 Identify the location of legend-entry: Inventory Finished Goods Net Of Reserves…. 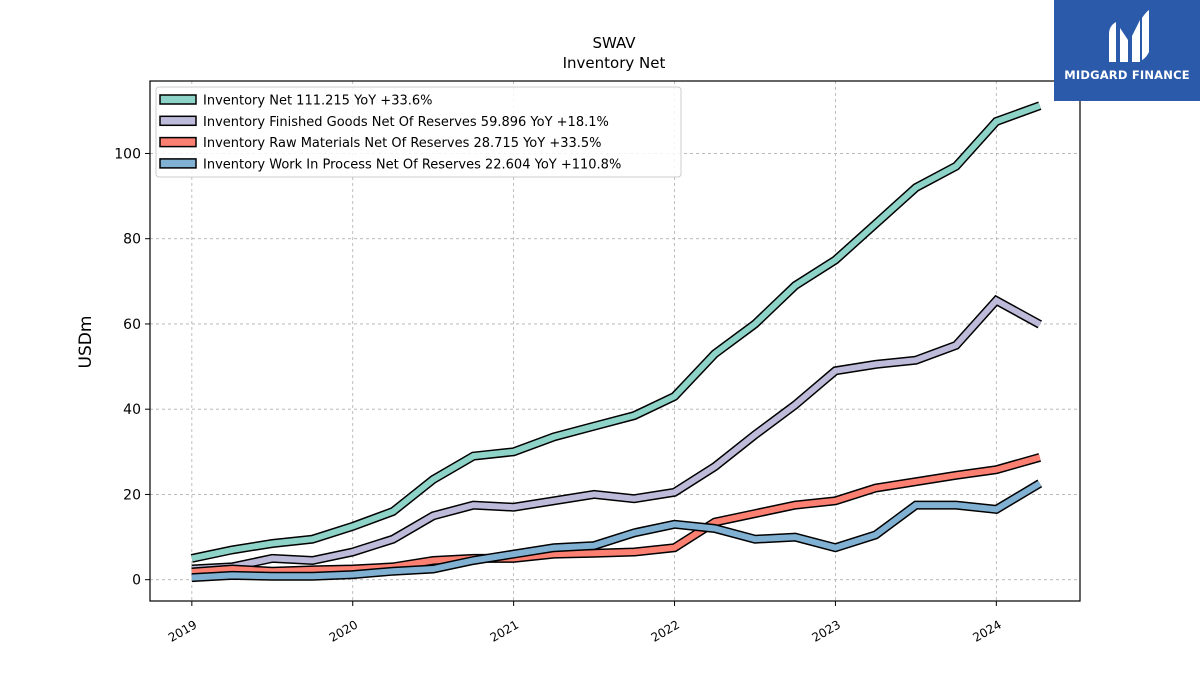
(406, 122).